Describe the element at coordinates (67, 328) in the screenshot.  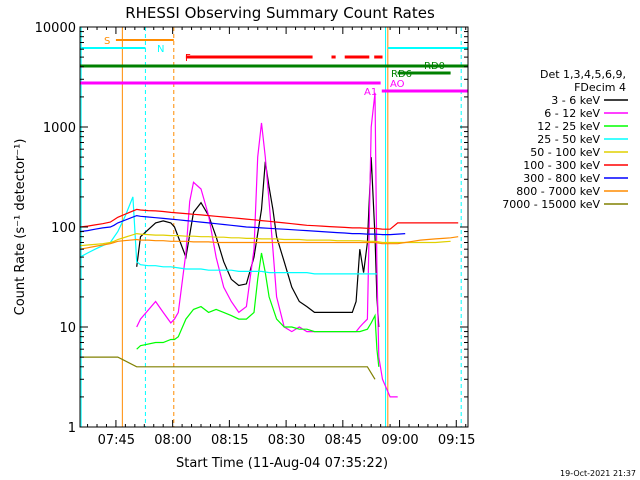
I see `y-tick-label: 10` at that location.